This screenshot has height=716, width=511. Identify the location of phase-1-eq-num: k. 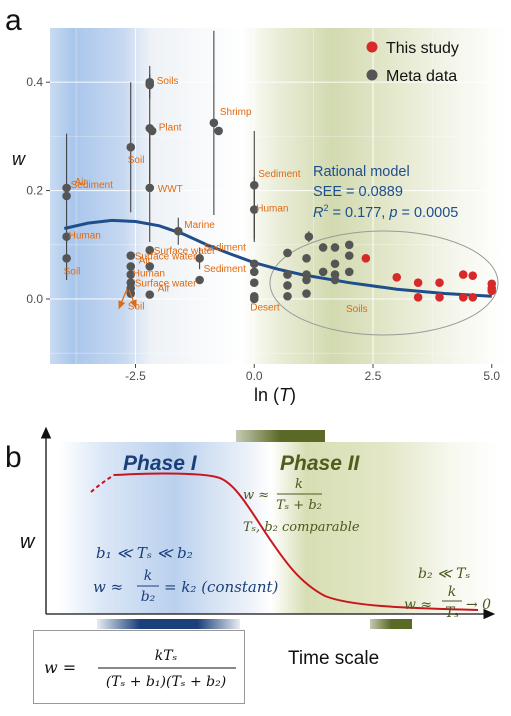
(148, 576).